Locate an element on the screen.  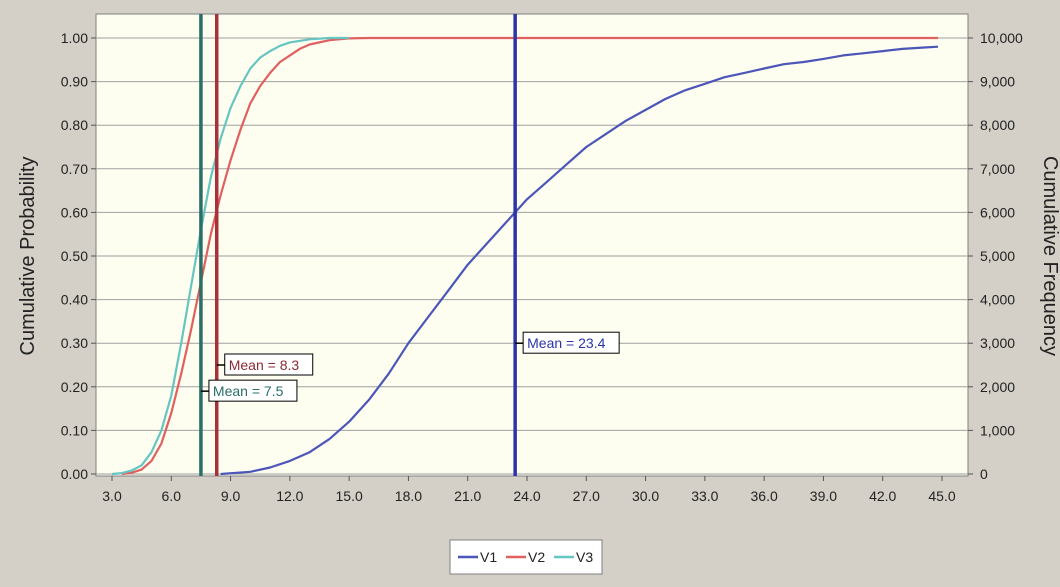
x-tick-label: 21.0 is located at coordinates (467, 496).